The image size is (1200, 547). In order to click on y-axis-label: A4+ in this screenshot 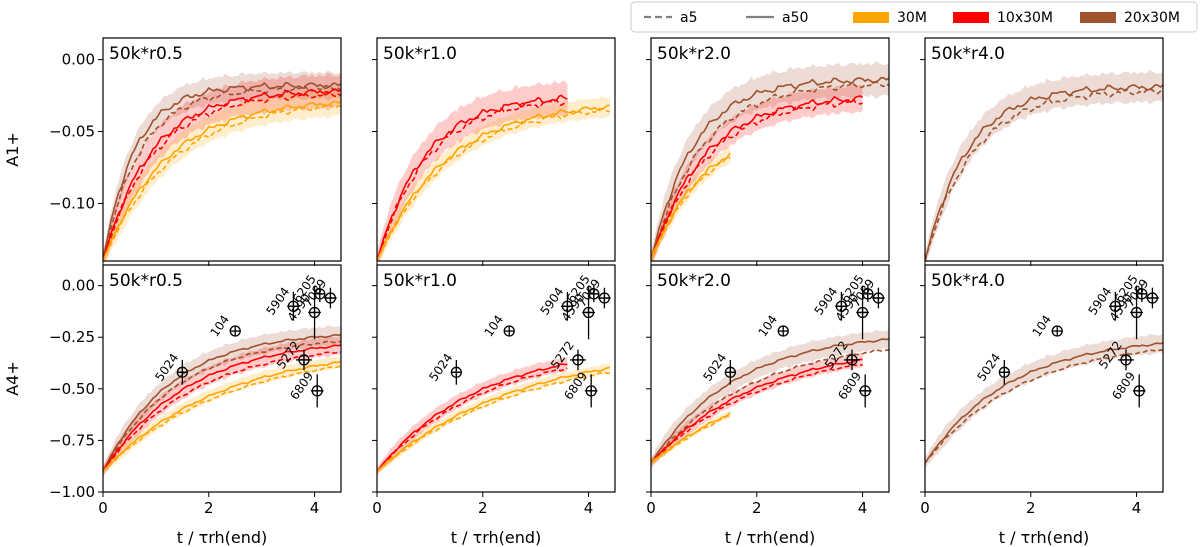, I will do `click(12, 378)`.